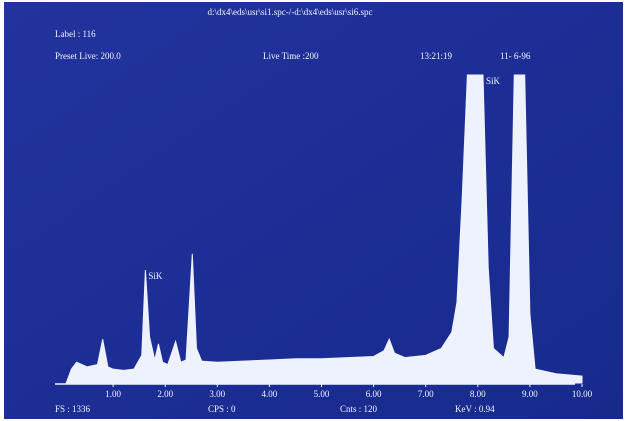 The width and height of the screenshot is (627, 421). What do you see at coordinates (217, 394) in the screenshot?
I see `x-tick-label: 3.00` at bounding box center [217, 394].